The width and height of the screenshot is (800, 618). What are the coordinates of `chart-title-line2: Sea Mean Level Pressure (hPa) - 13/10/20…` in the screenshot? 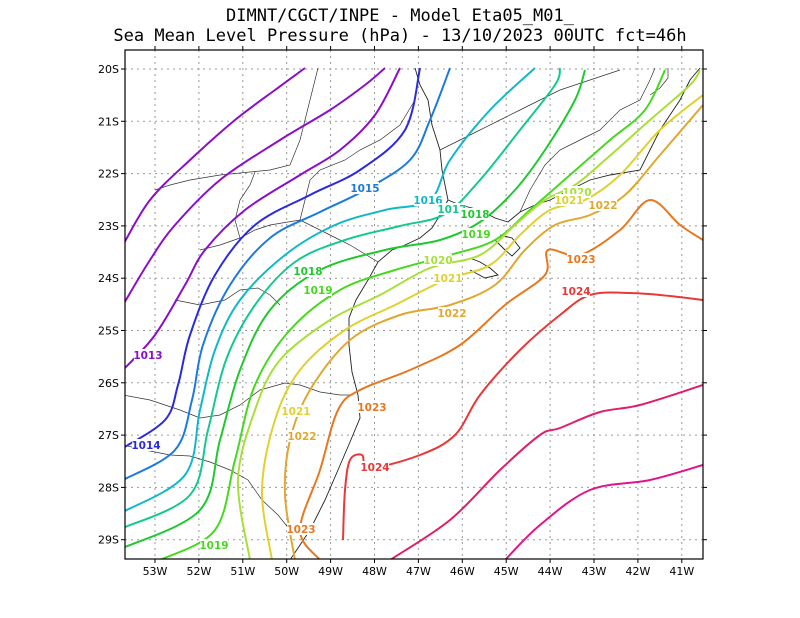 It's located at (400, 36).